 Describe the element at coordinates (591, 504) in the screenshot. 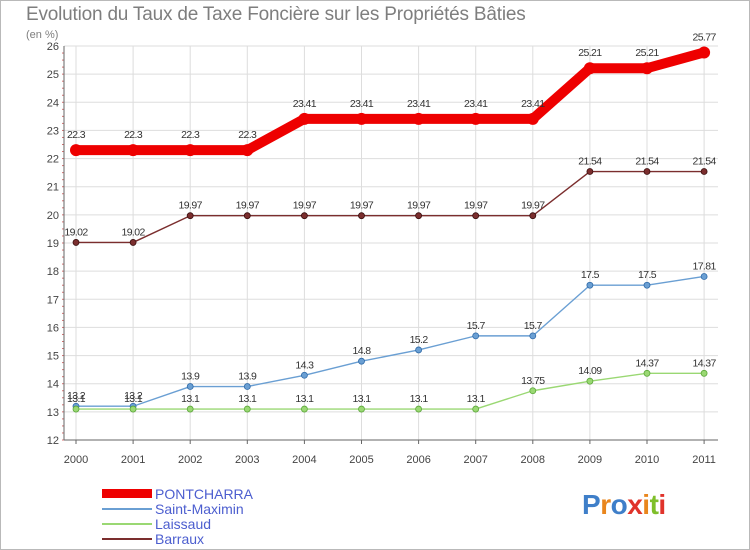

I see `logo-letter: P` at that location.